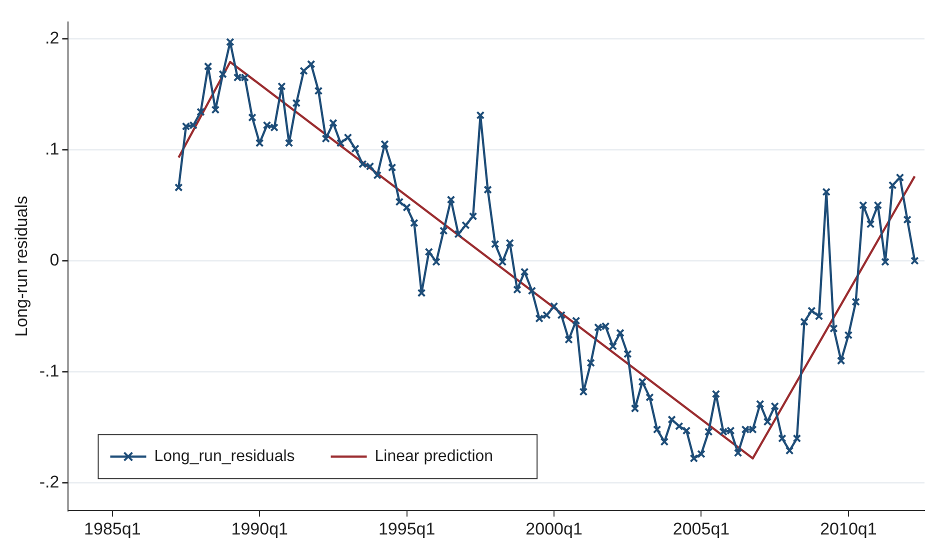 This screenshot has width=931, height=545. I want to click on x-tick-label: 2005q1, so click(701, 528).